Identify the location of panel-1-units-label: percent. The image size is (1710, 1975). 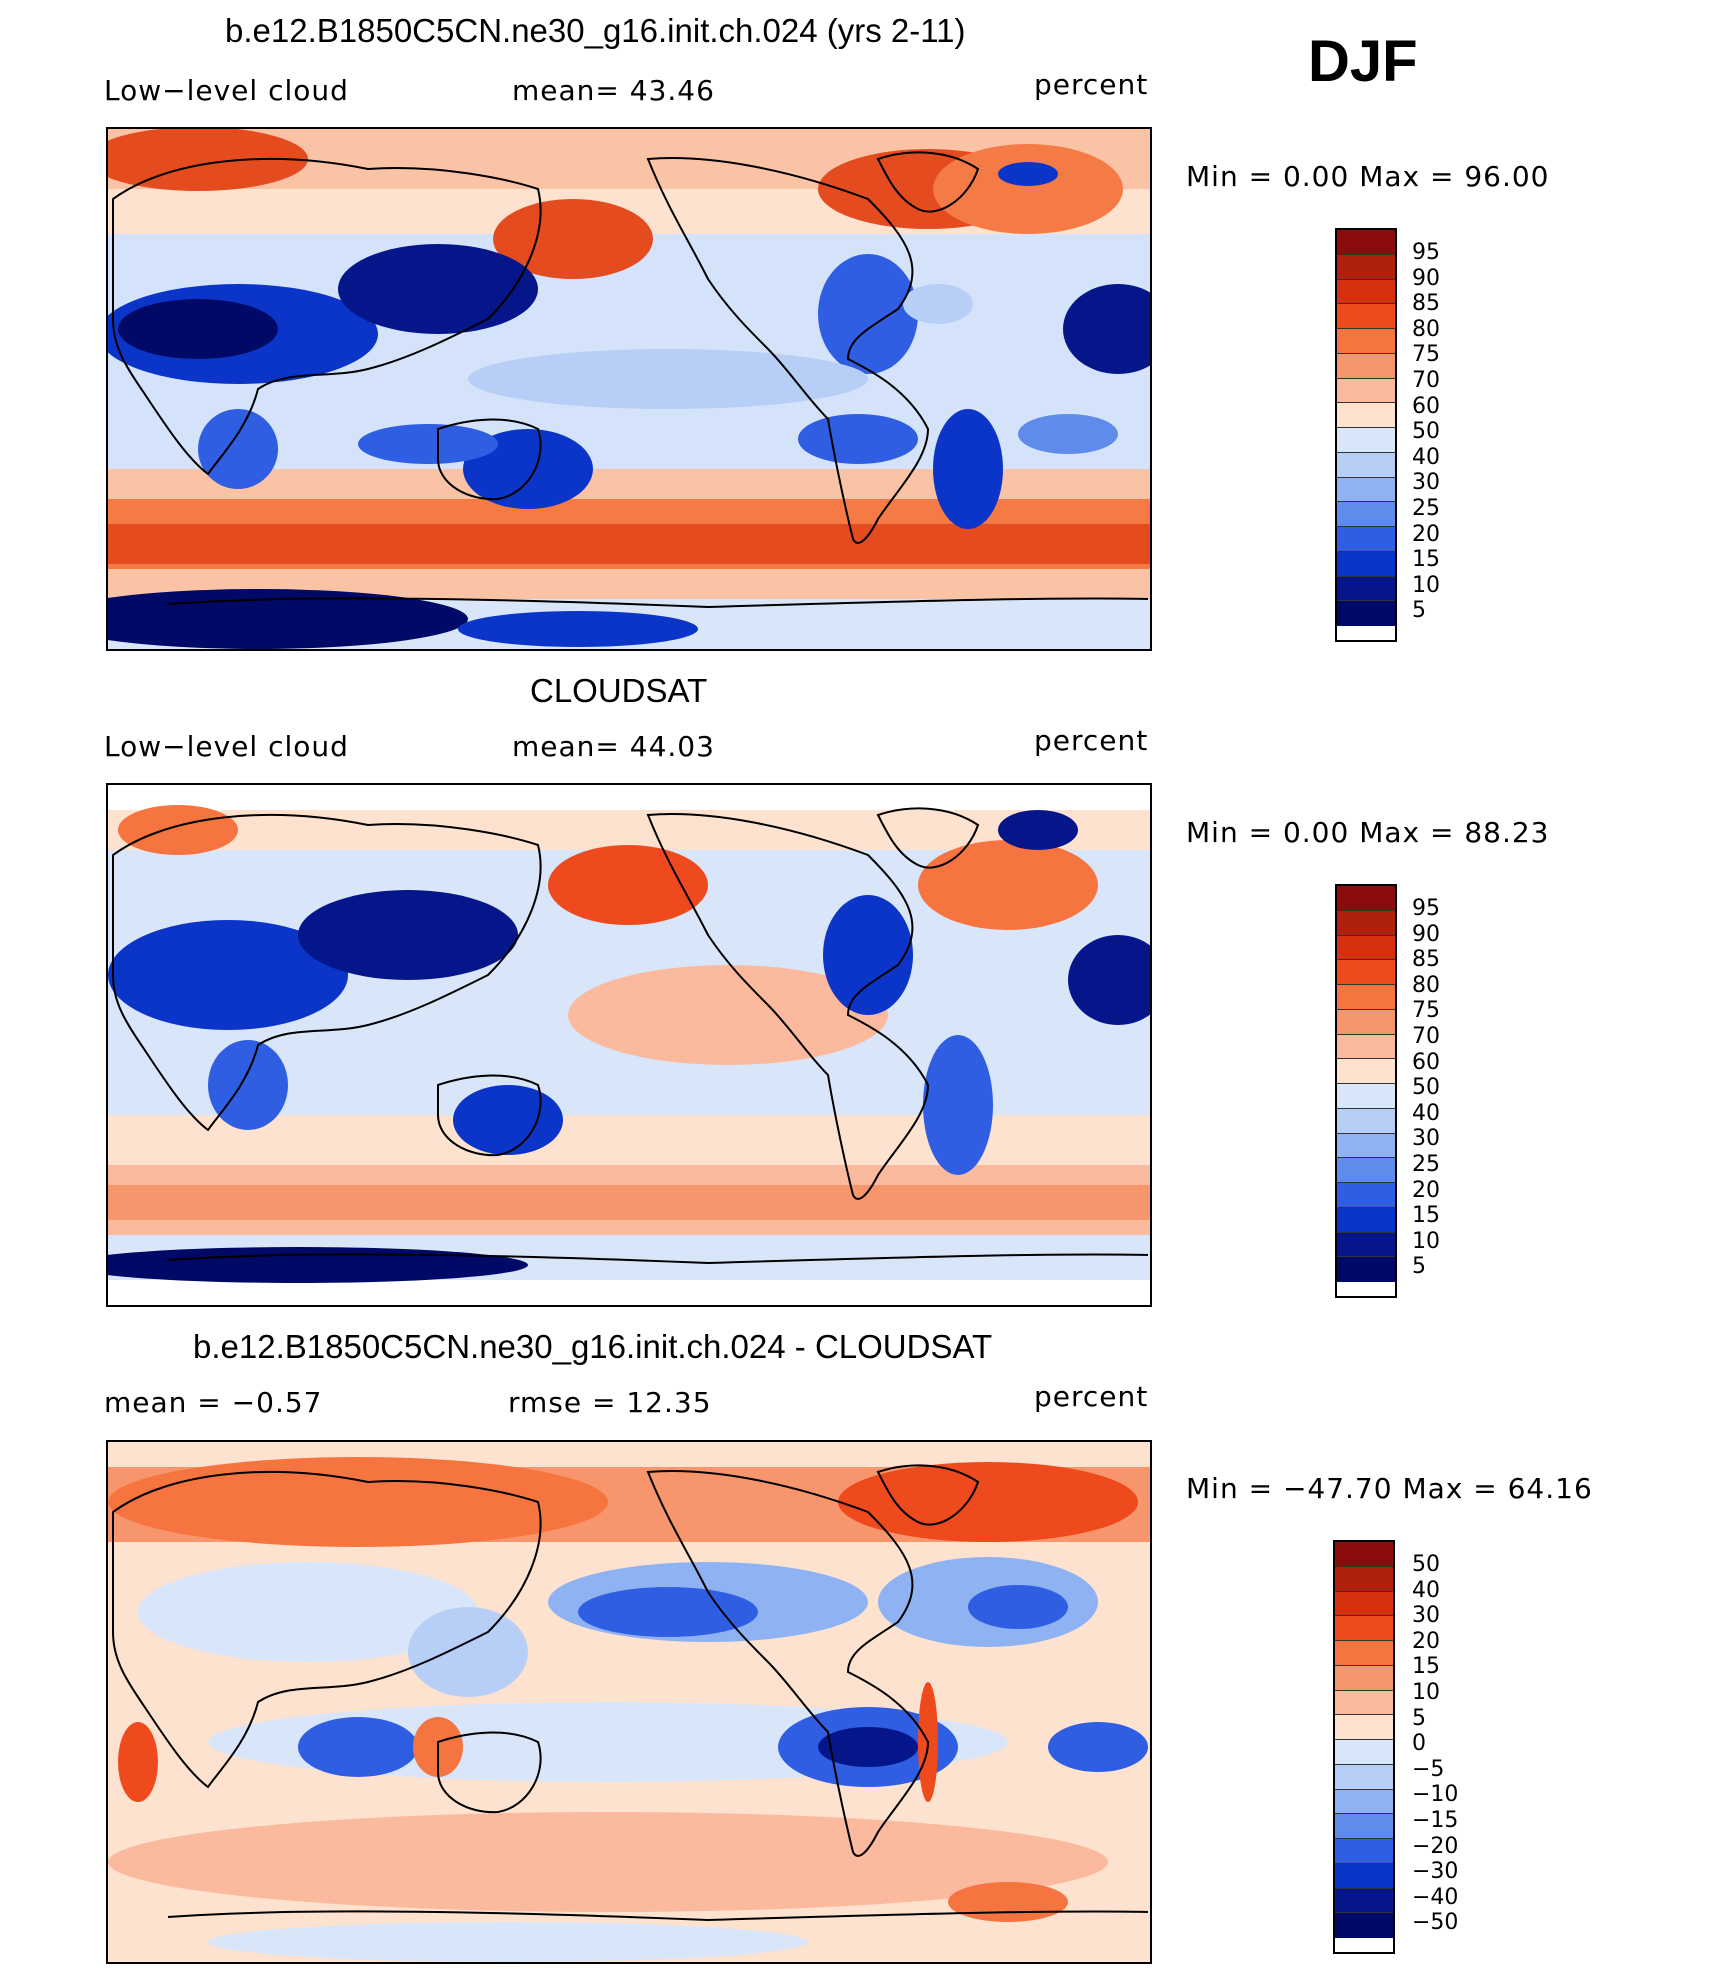
(1091, 84).